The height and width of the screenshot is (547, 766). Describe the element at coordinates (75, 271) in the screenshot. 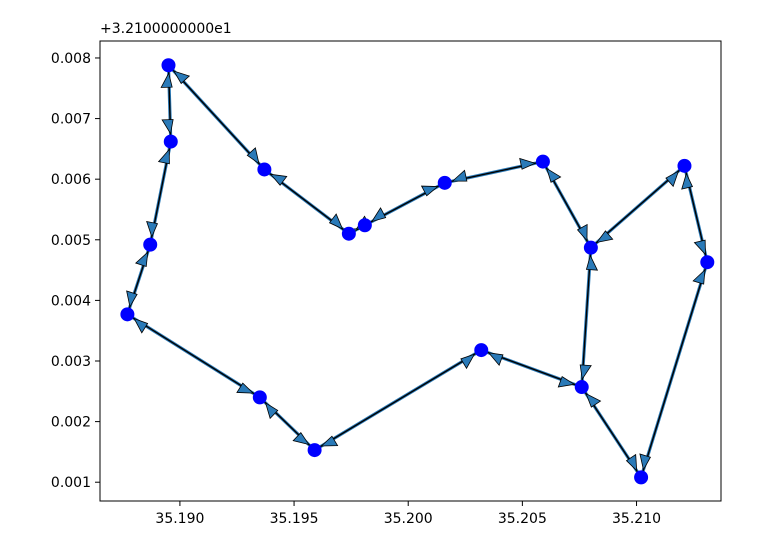

I see `y-axis: 0.001 0.002 0.003 0.004 0.005 0.006 0.007 0.008` at that location.